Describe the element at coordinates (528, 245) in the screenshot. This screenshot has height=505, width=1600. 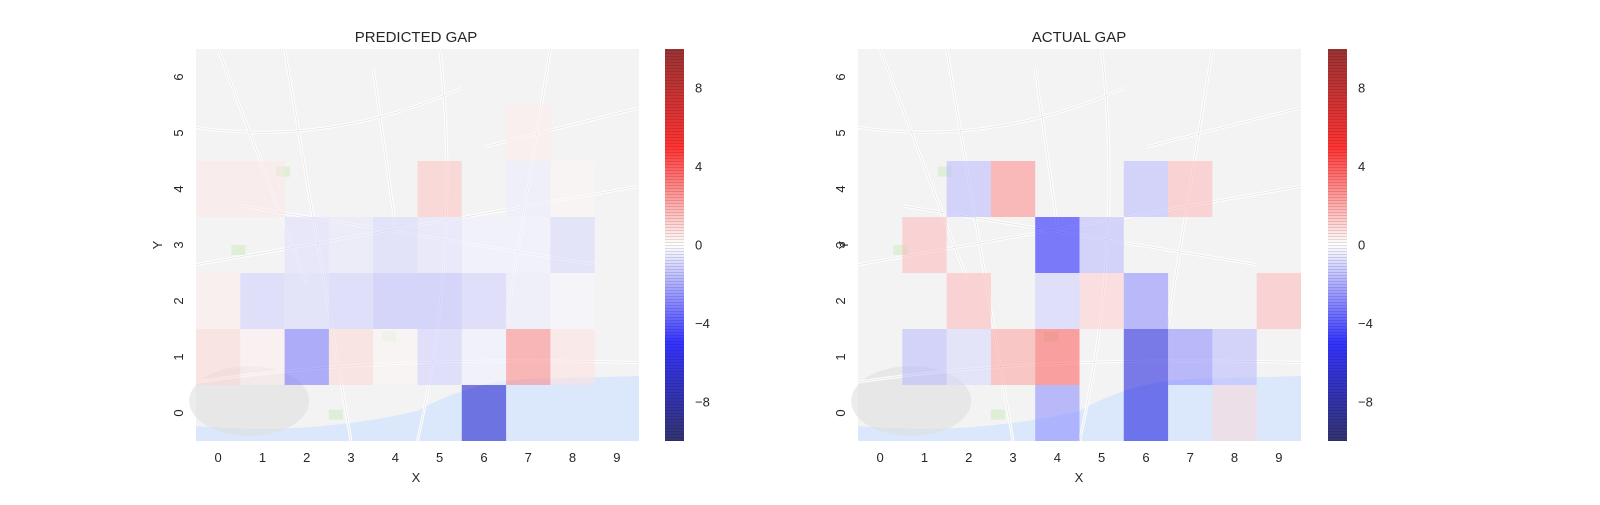
I see `heatmap-cell-x7-y3` at that location.